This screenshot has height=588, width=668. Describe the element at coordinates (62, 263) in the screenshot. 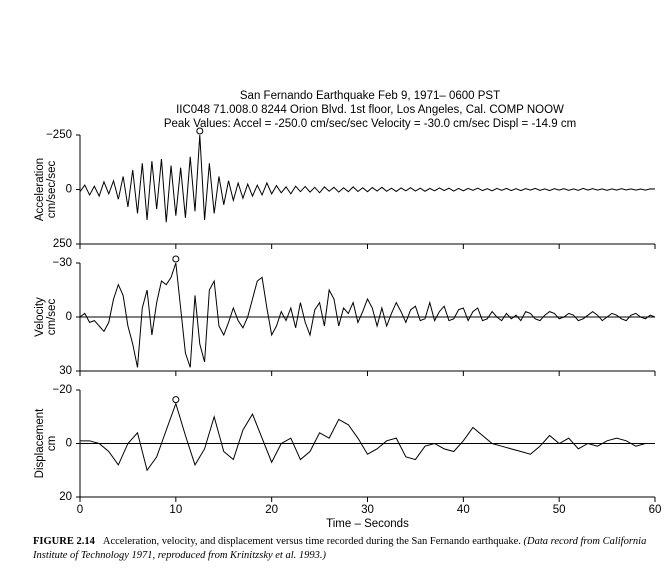

I see `y-tick-label: −30` at that location.